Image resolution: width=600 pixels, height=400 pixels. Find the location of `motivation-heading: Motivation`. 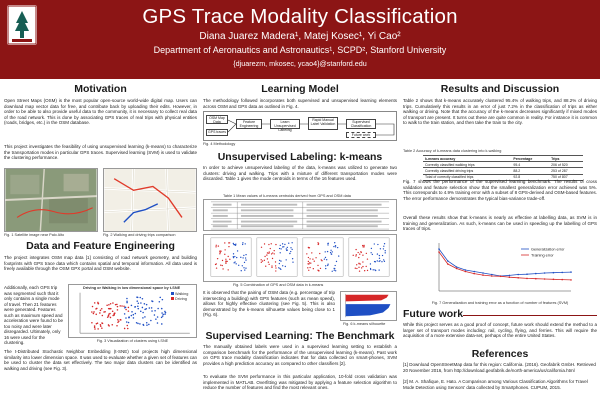

motivation-heading: Motivation is located at coordinates (100, 89).